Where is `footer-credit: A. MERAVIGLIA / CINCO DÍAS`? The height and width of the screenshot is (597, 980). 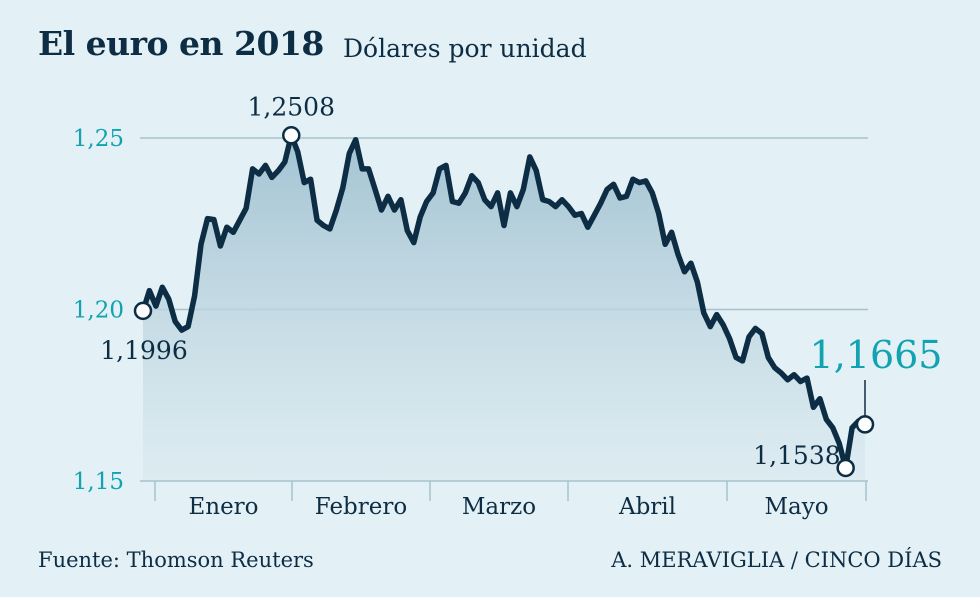
footer-credit: A. MERAVIGLIA / CINCO DÍAS is located at coordinates (776, 560).